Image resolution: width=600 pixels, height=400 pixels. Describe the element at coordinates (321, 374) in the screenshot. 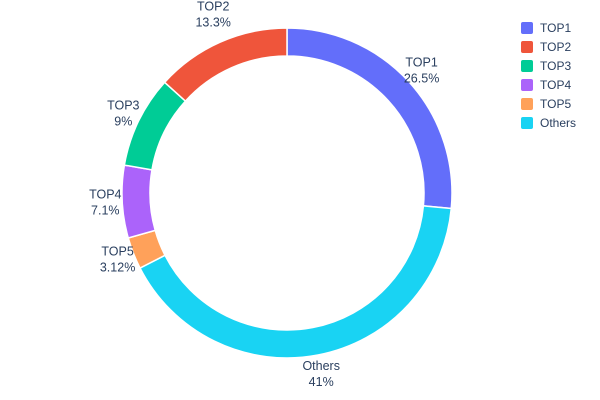

I see `slice-label-others: Others 41%` at that location.